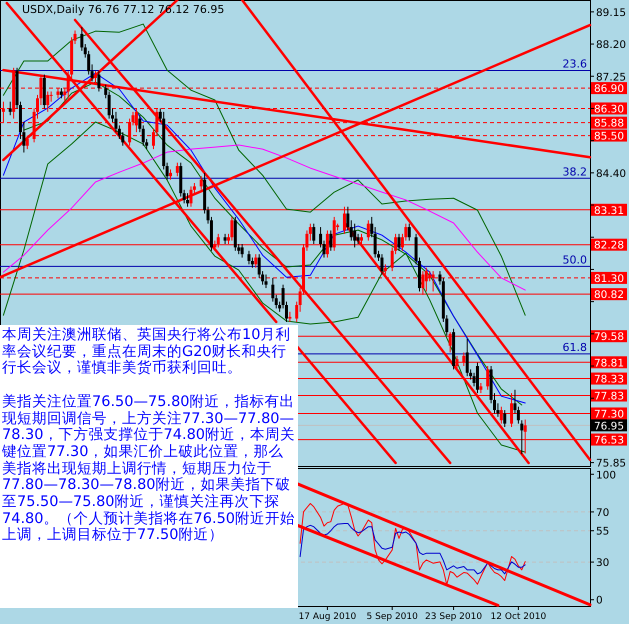  Describe the element at coordinates (609, 210) in the screenshot. I see `ref-line-label: 83.31` at that location.